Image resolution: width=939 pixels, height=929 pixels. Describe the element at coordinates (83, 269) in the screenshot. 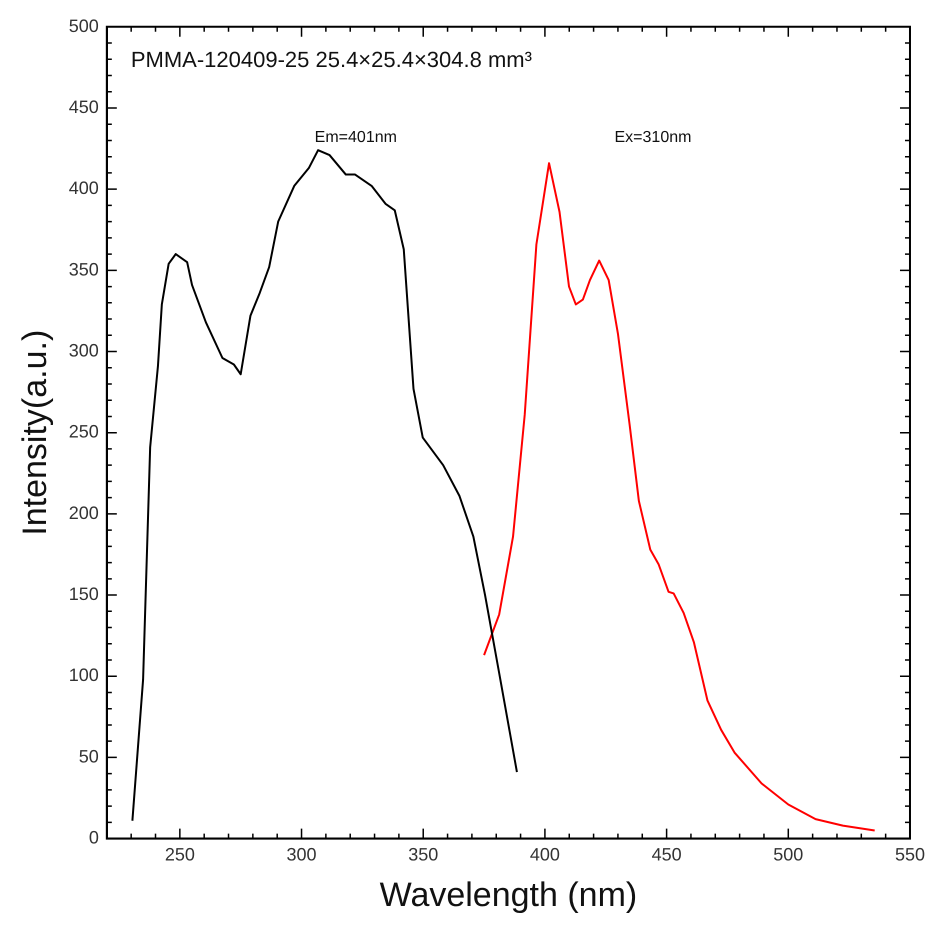

I see `y-tick-label: 350` at that location.